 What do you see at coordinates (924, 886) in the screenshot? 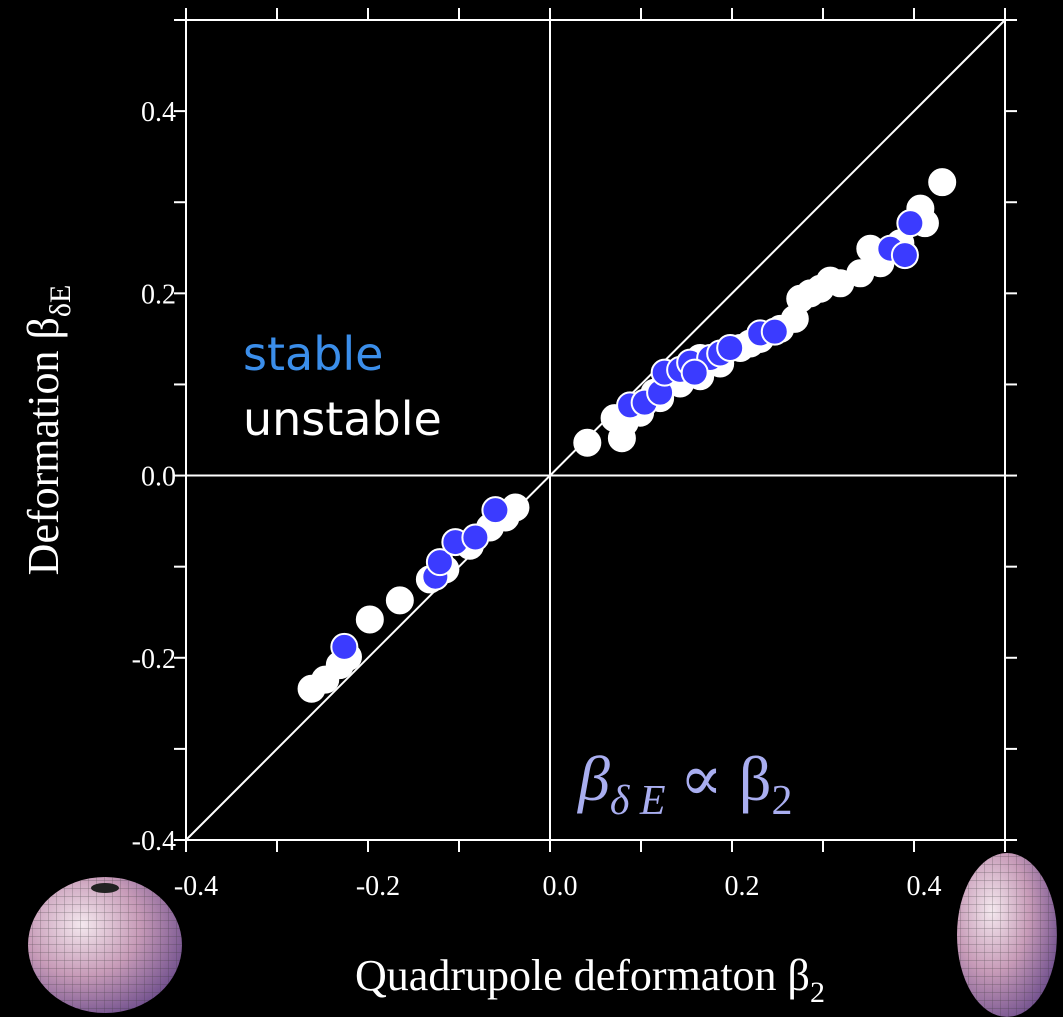
I see `x-tick-label: 0.4` at bounding box center [924, 886].